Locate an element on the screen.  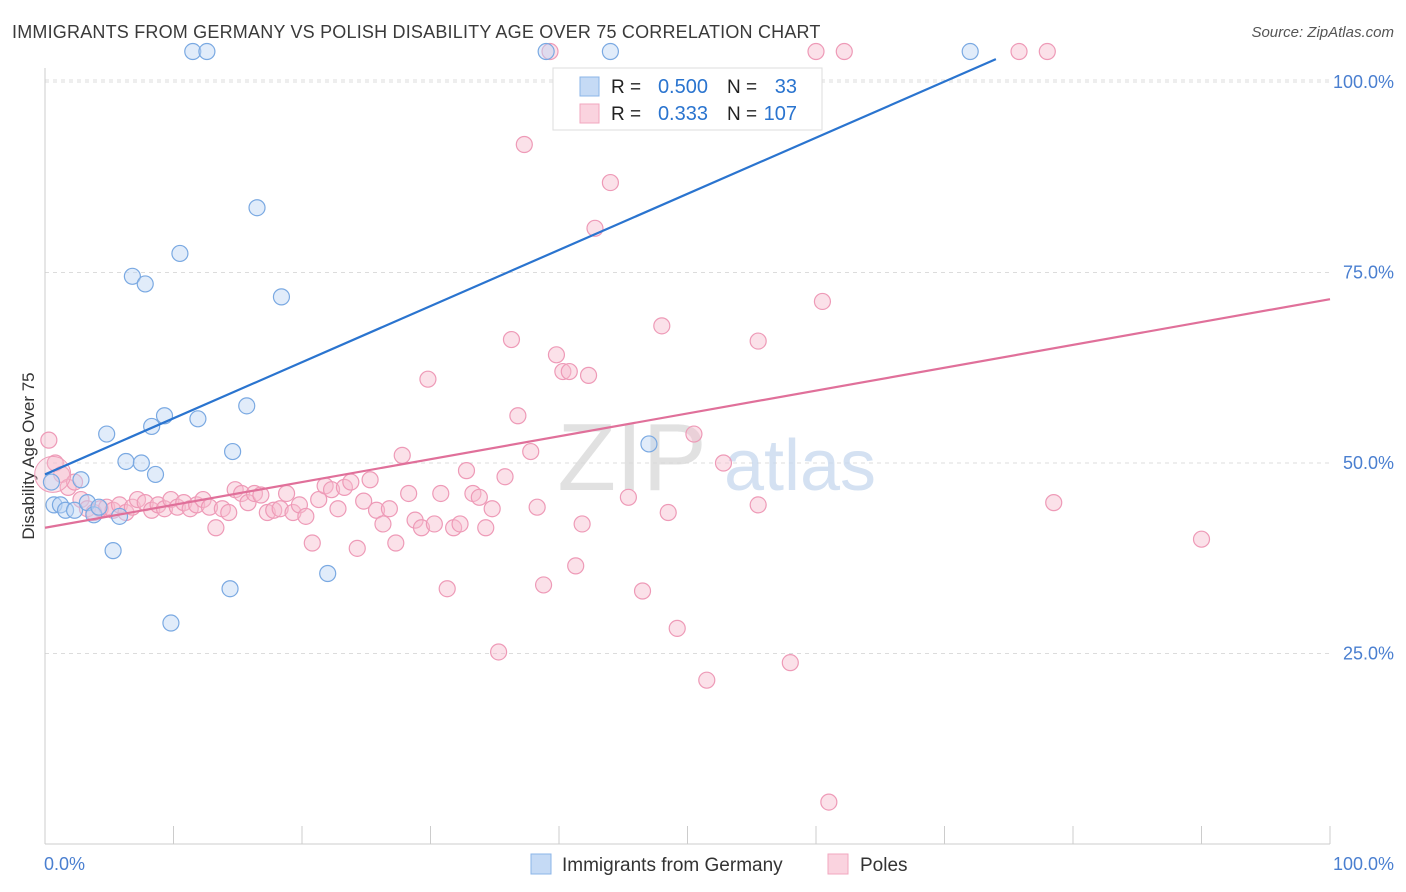
x-tick-label-min: 0.0% is located at coordinates (64, 864).